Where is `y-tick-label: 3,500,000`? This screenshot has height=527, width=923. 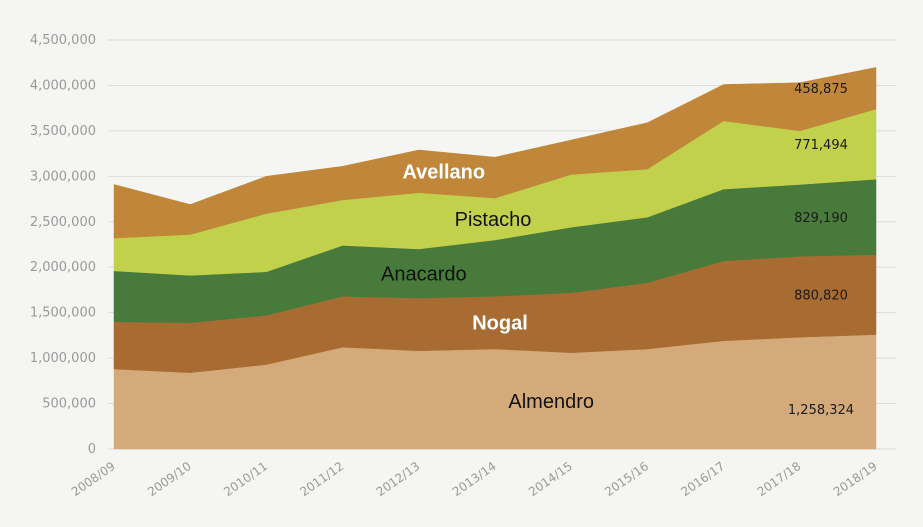 y-tick-label: 3,500,000 is located at coordinates (63, 131).